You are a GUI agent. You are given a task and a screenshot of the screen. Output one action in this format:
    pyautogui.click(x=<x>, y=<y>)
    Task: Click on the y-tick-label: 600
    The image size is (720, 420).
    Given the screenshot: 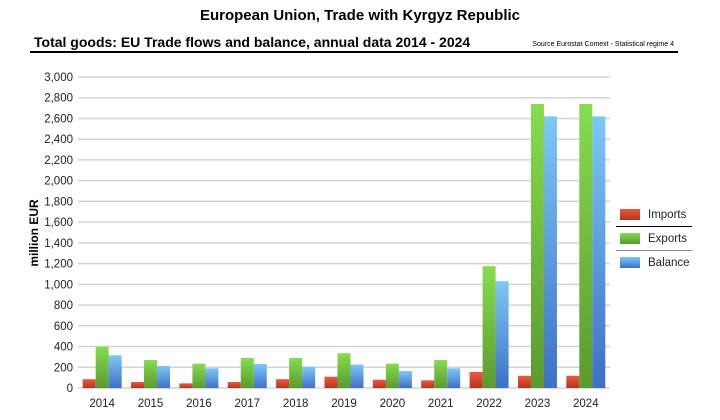 What is the action you would take?
    pyautogui.click(x=63, y=327)
    